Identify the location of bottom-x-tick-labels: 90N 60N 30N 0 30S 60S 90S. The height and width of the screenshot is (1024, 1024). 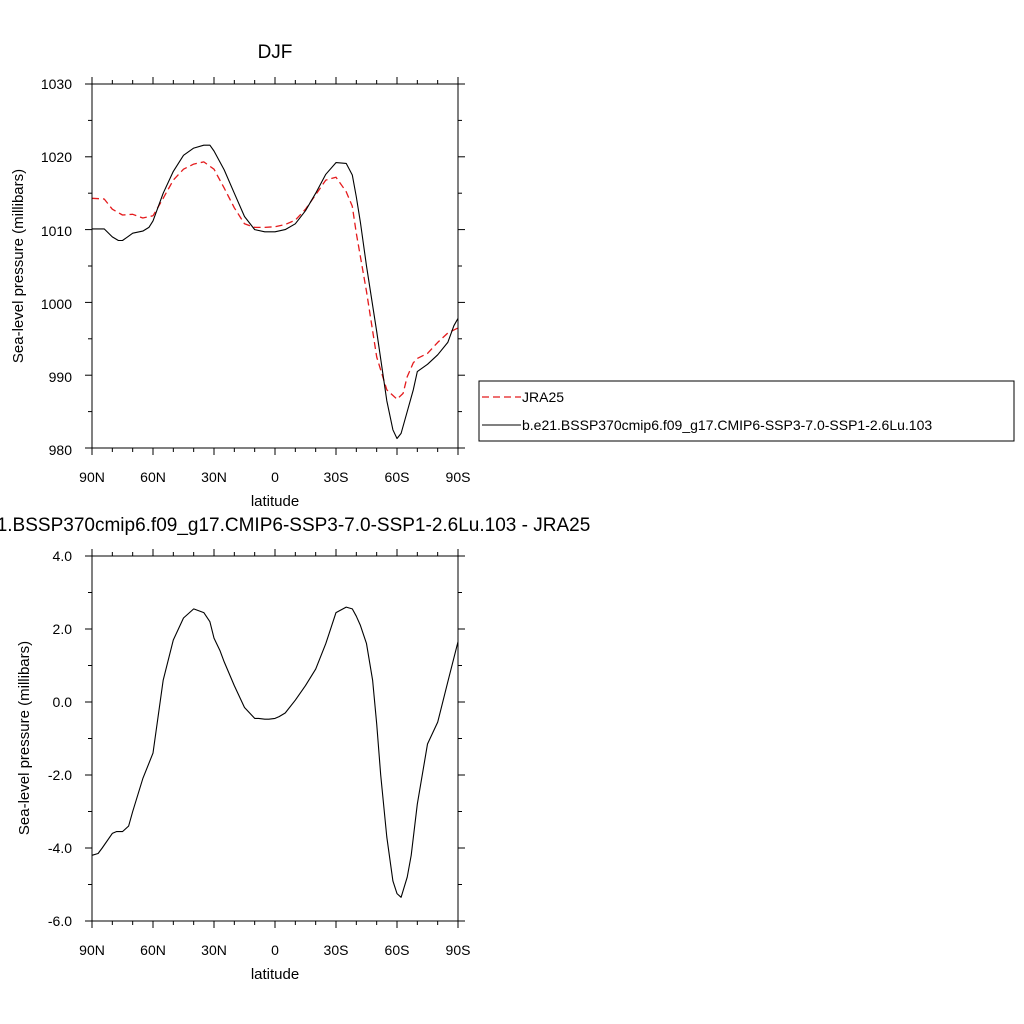
(274, 950).